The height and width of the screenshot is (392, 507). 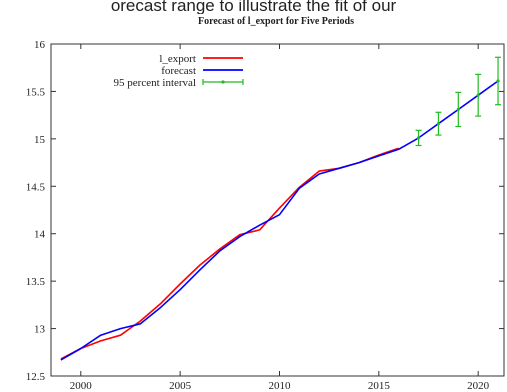 I want to click on y-tick-label: 15.5, so click(x=36, y=92).